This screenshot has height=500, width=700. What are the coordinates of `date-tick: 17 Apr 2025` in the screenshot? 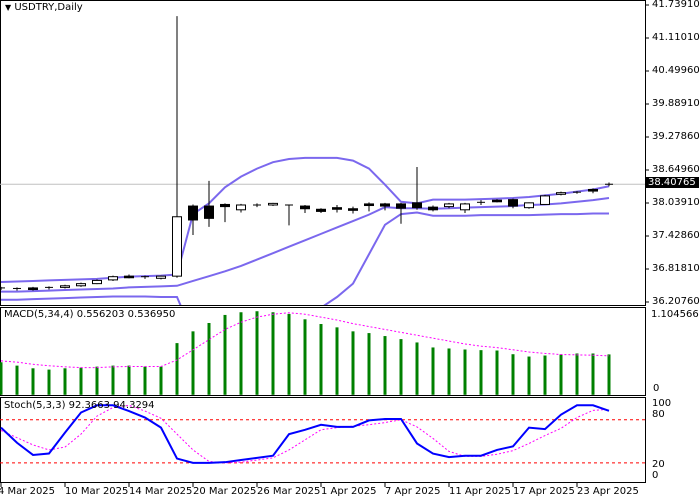 It's located at (544, 491).